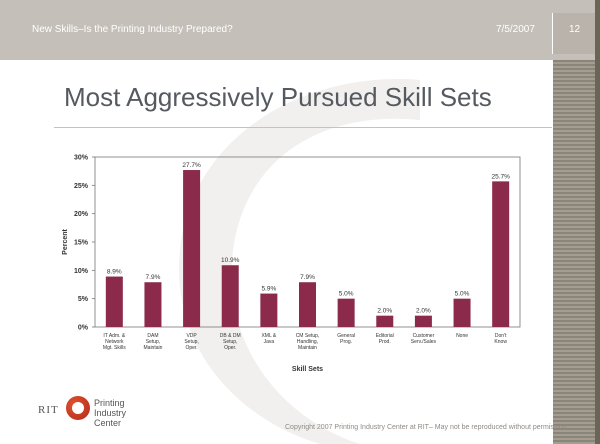  I want to click on category-label: CM Setup, Handling, Maintain, so click(308, 342).